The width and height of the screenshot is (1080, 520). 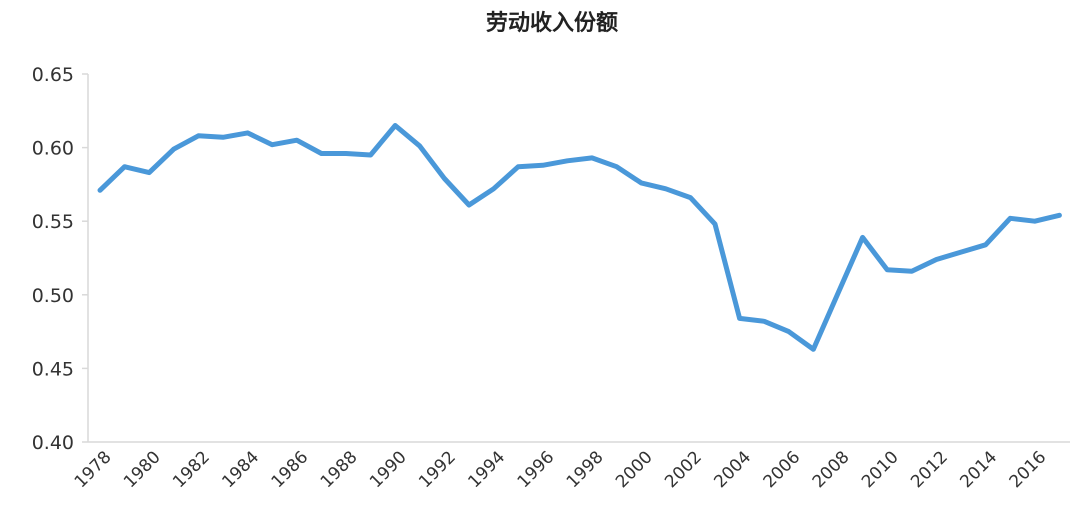 I want to click on x-tick-label: 1978, so click(x=93, y=469).